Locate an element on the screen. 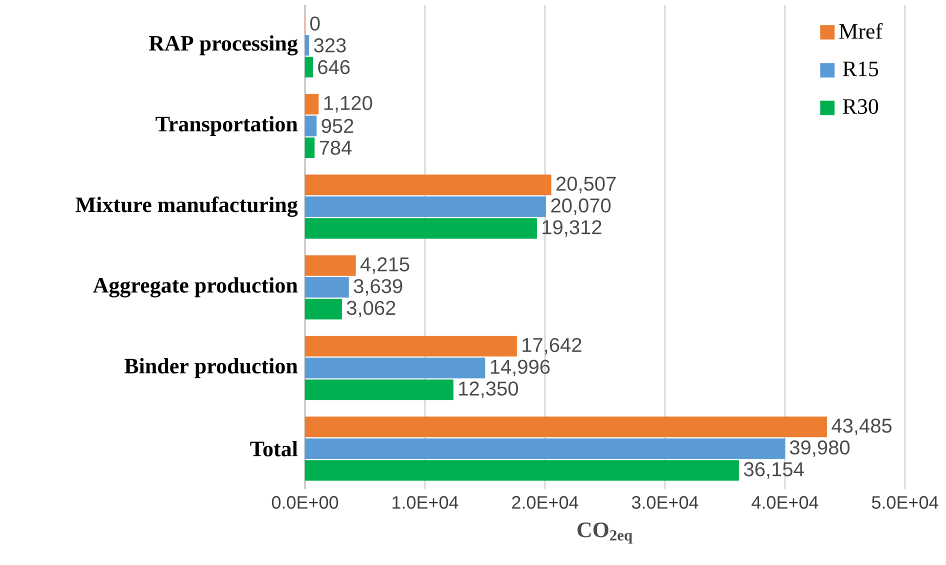 The width and height of the screenshot is (946, 565). data-label: 952 is located at coordinates (338, 126).